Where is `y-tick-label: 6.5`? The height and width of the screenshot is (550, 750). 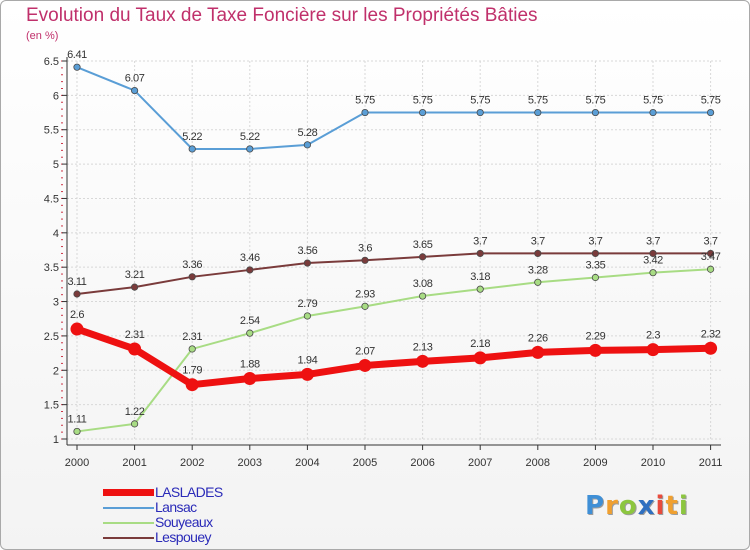
y-tick-label: 6.5 is located at coordinates (51, 62).